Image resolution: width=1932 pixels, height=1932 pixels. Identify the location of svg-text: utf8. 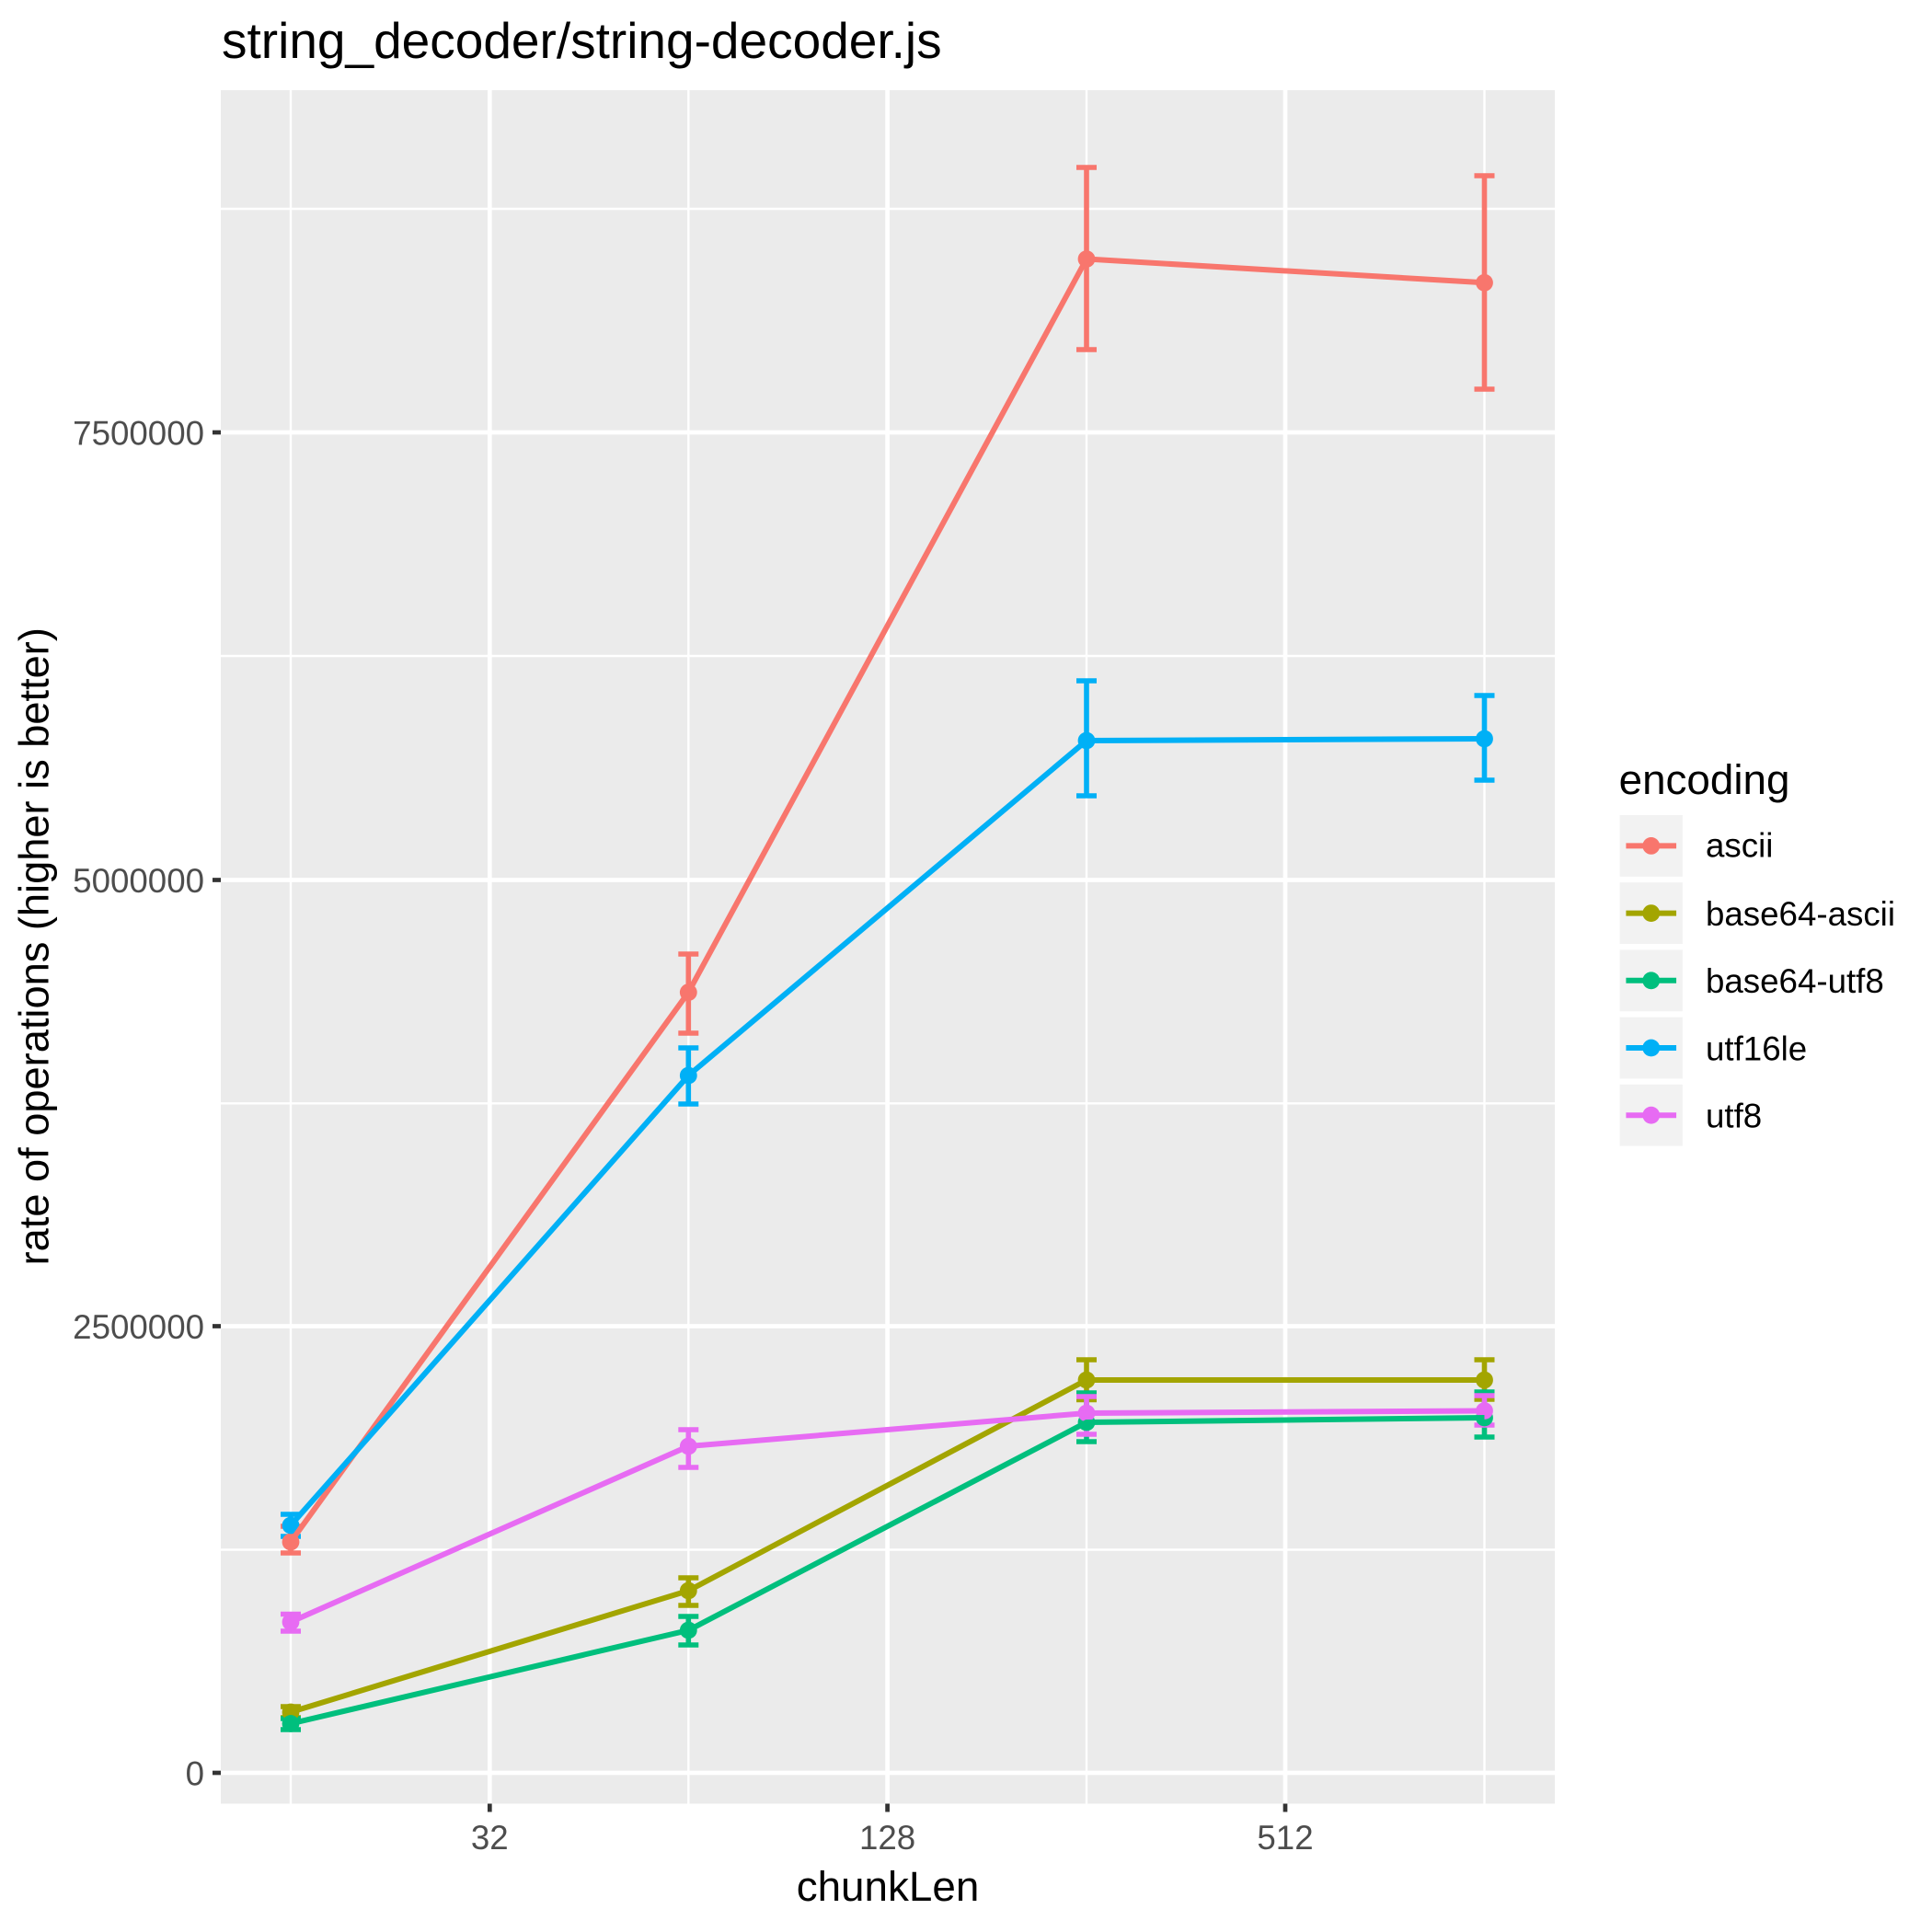
(1734, 1116).